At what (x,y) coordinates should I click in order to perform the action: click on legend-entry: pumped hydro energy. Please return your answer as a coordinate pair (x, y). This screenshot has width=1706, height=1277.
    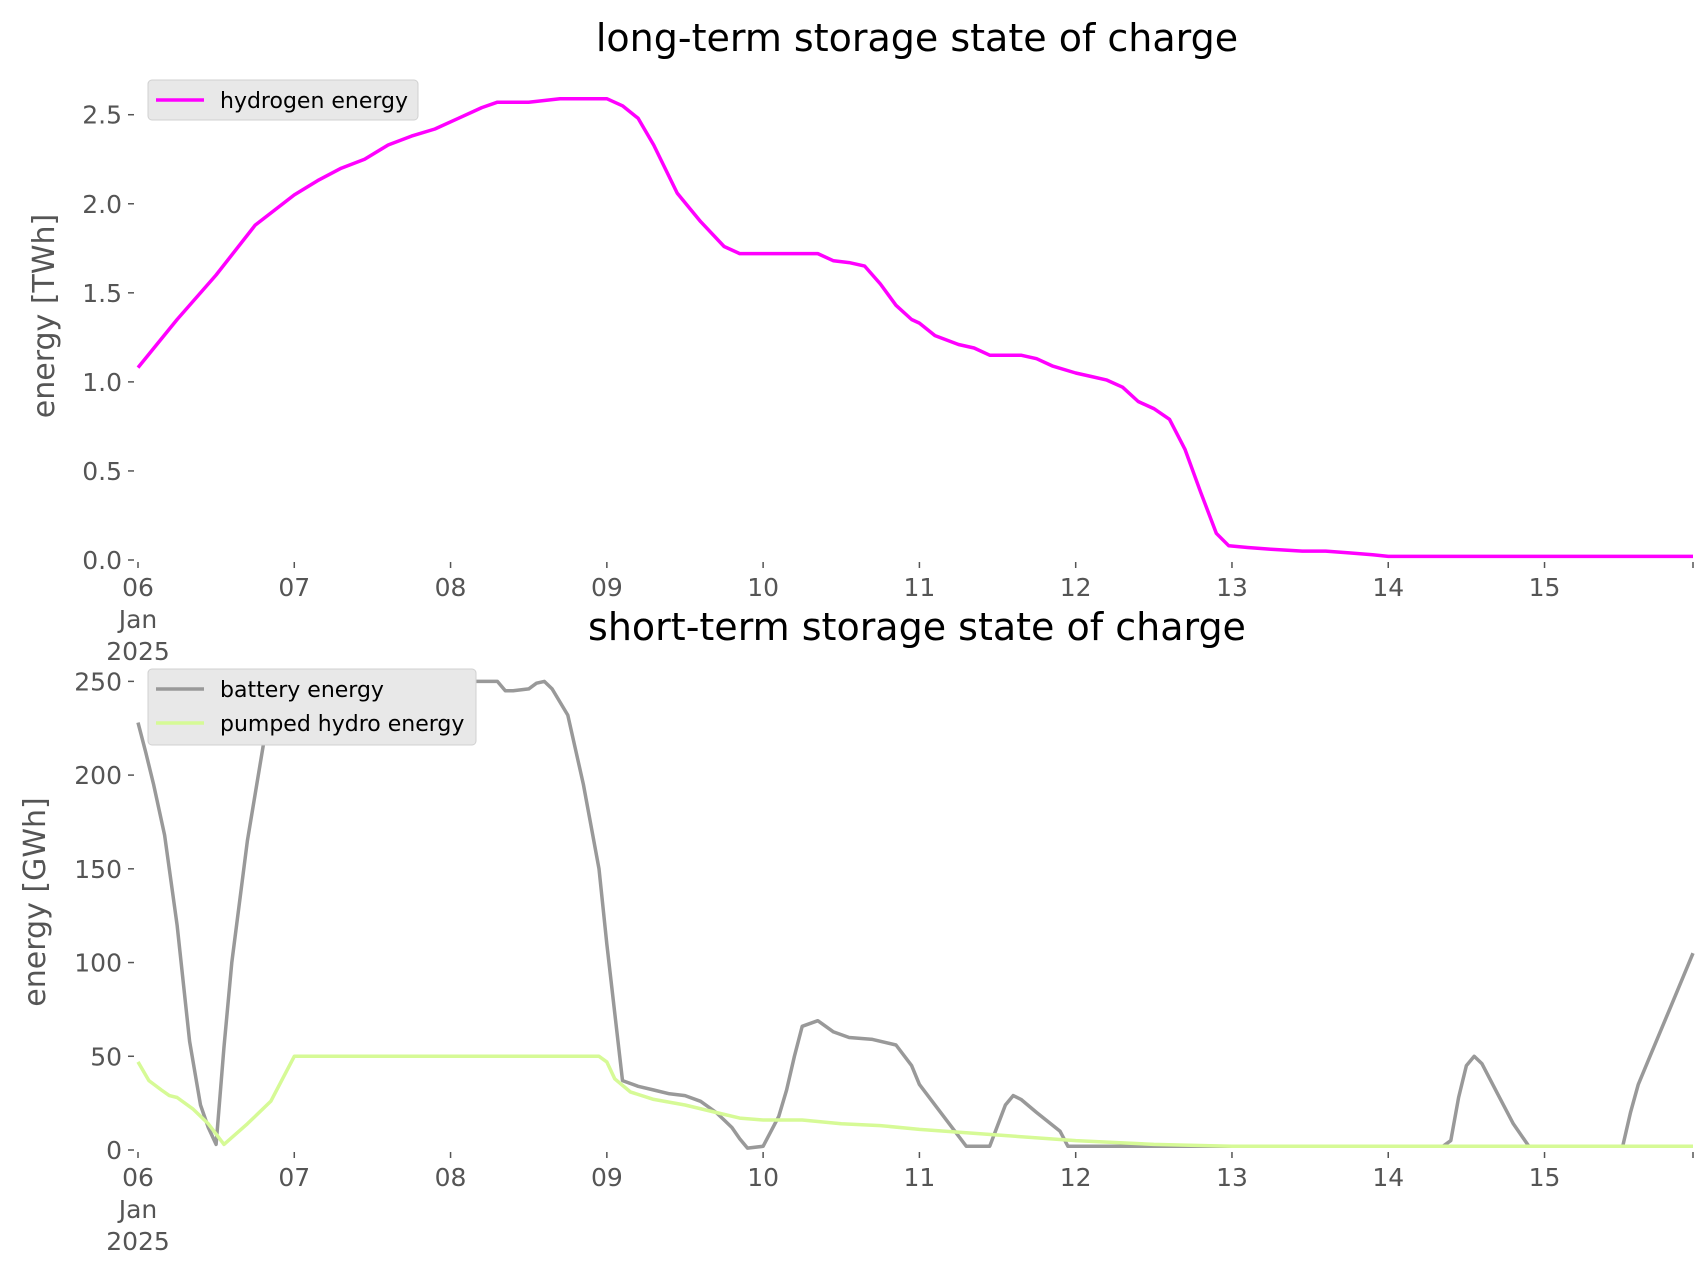
    Looking at the image, I should click on (342, 724).